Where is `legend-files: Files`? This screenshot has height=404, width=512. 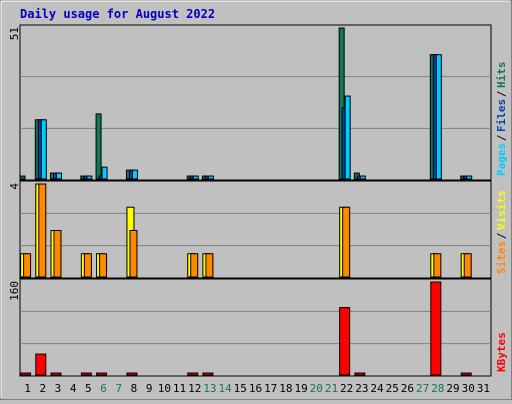 legend-files: Files is located at coordinates (501, 115).